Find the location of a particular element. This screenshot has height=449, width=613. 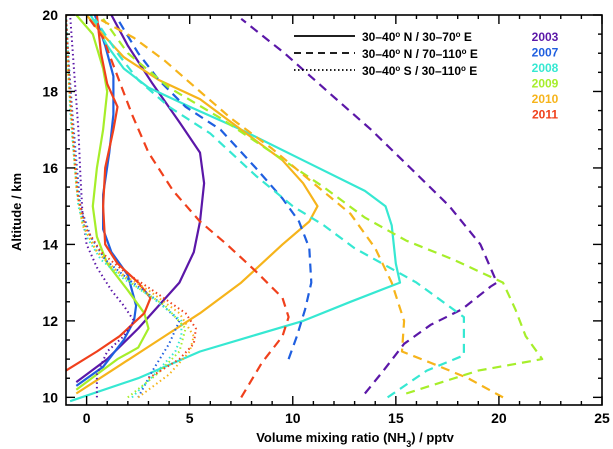

legend-year-2009: 2009 is located at coordinates (545, 84).